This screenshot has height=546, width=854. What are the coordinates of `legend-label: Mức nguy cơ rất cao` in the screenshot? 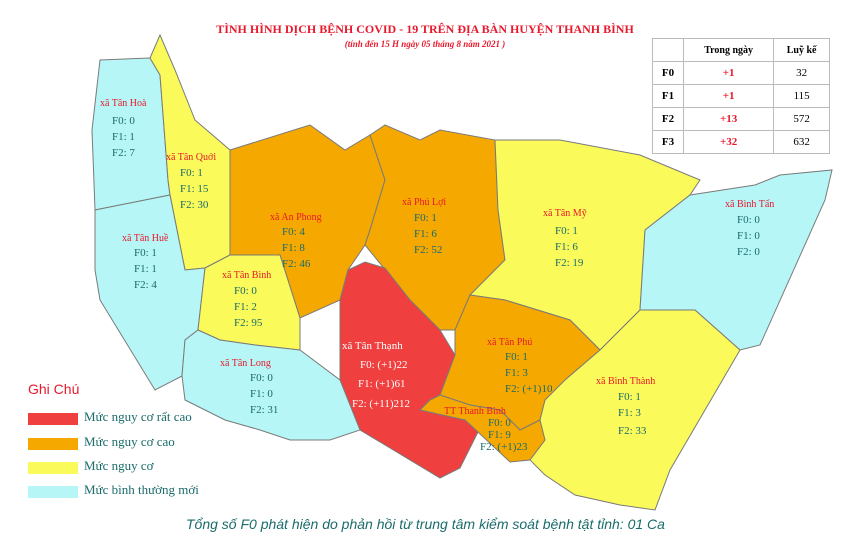 It's located at (138, 416).